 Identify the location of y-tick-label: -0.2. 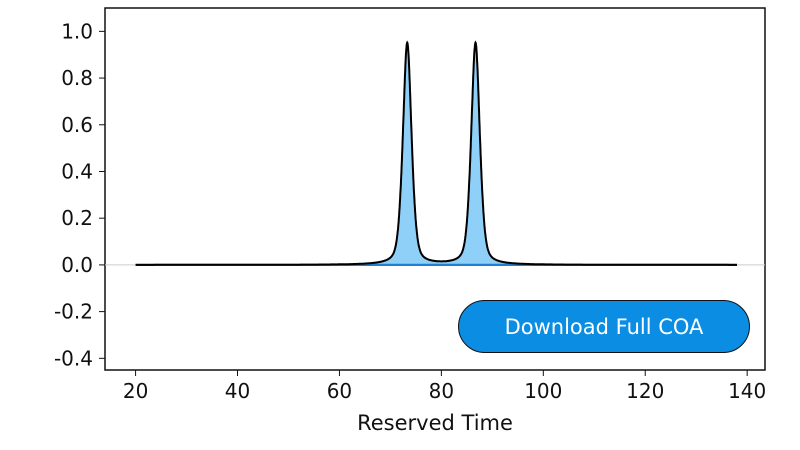
(73, 312).